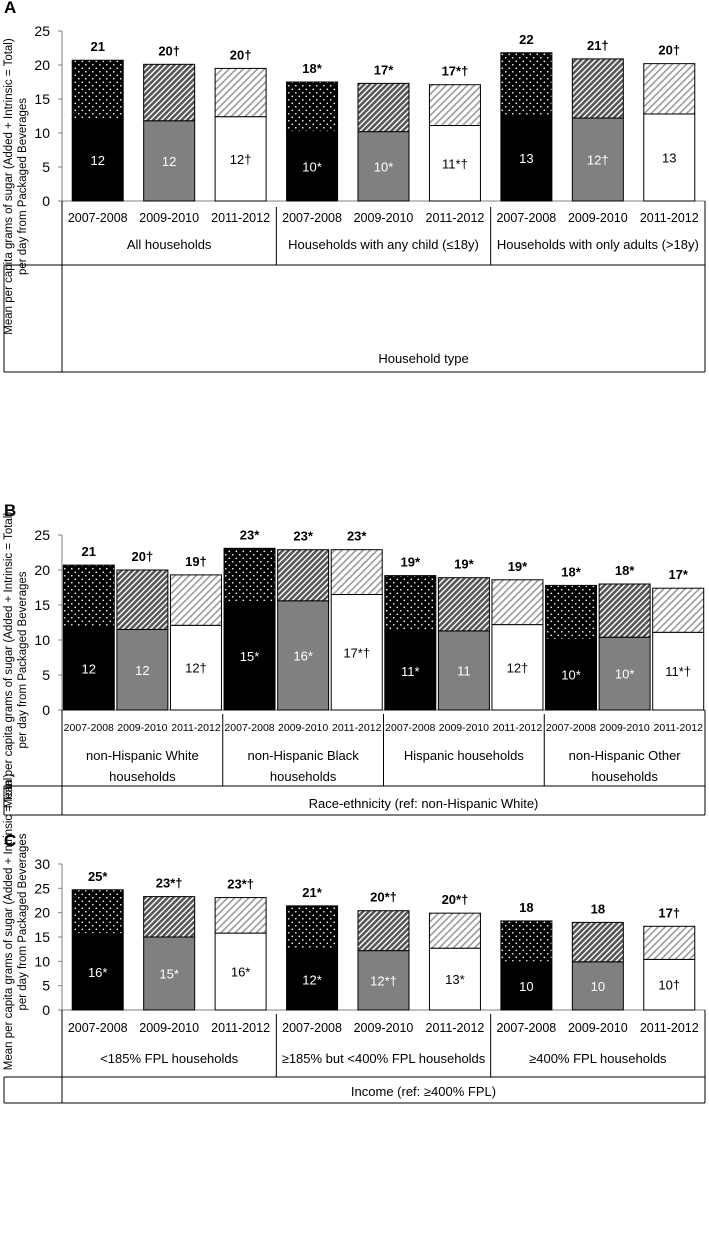 The height and width of the screenshot is (1239, 709). What do you see at coordinates (423, 1091) in the screenshot?
I see `x-axis-title: Income (ref: ≥400% FPL)` at bounding box center [423, 1091].